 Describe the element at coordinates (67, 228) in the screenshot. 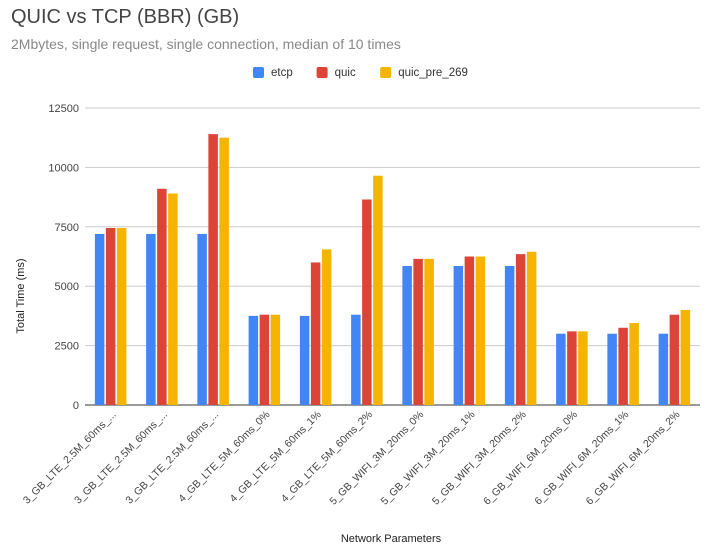

I see `y-tick-label: 7500` at that location.